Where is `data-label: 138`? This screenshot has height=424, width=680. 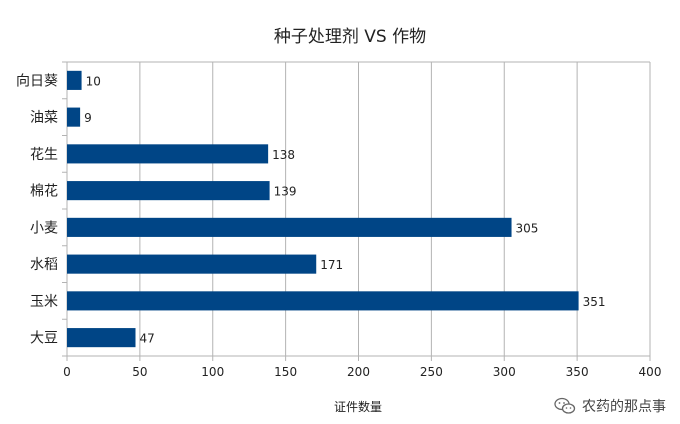 data-label: 138 is located at coordinates (283, 155).